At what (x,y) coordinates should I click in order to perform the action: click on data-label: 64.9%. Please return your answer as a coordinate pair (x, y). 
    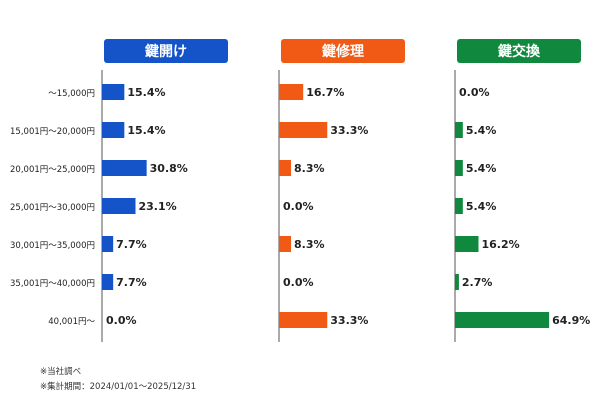
    Looking at the image, I should click on (571, 320).